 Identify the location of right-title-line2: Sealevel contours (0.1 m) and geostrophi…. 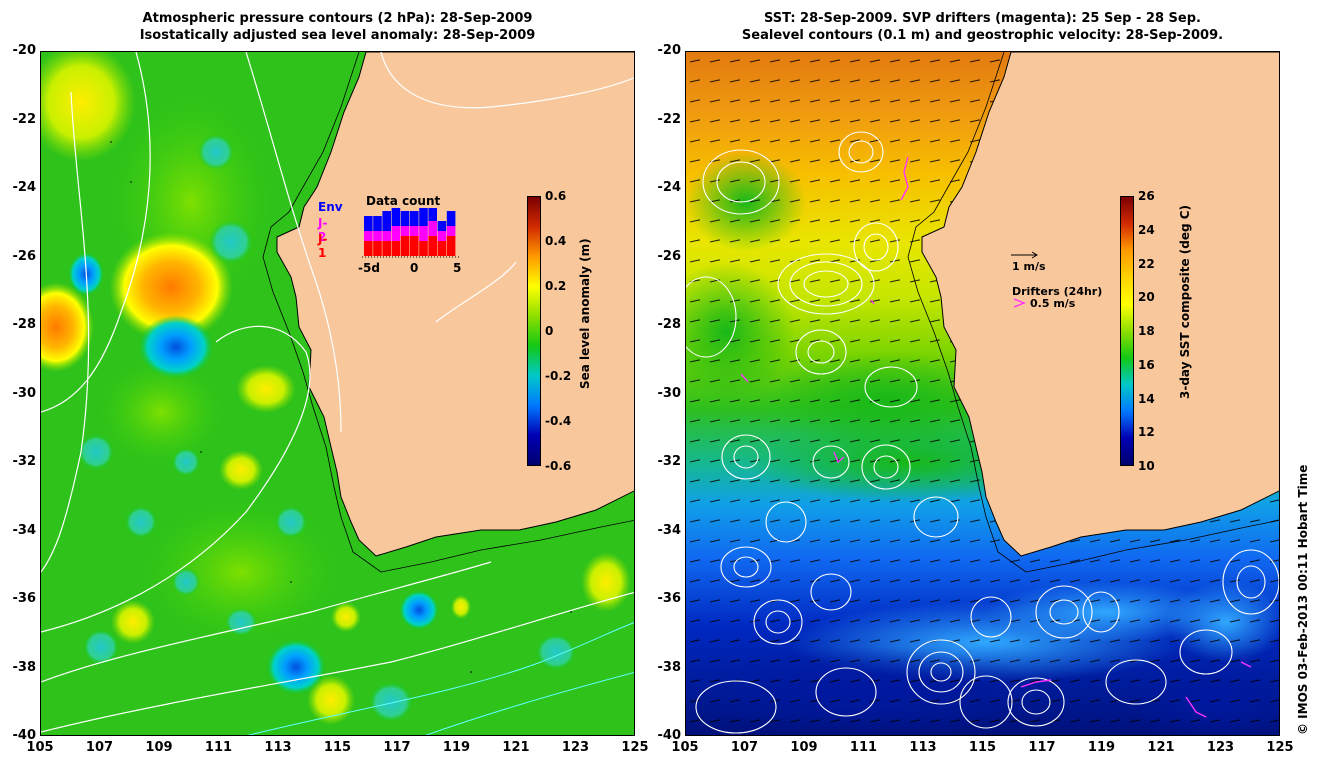
(982, 35).